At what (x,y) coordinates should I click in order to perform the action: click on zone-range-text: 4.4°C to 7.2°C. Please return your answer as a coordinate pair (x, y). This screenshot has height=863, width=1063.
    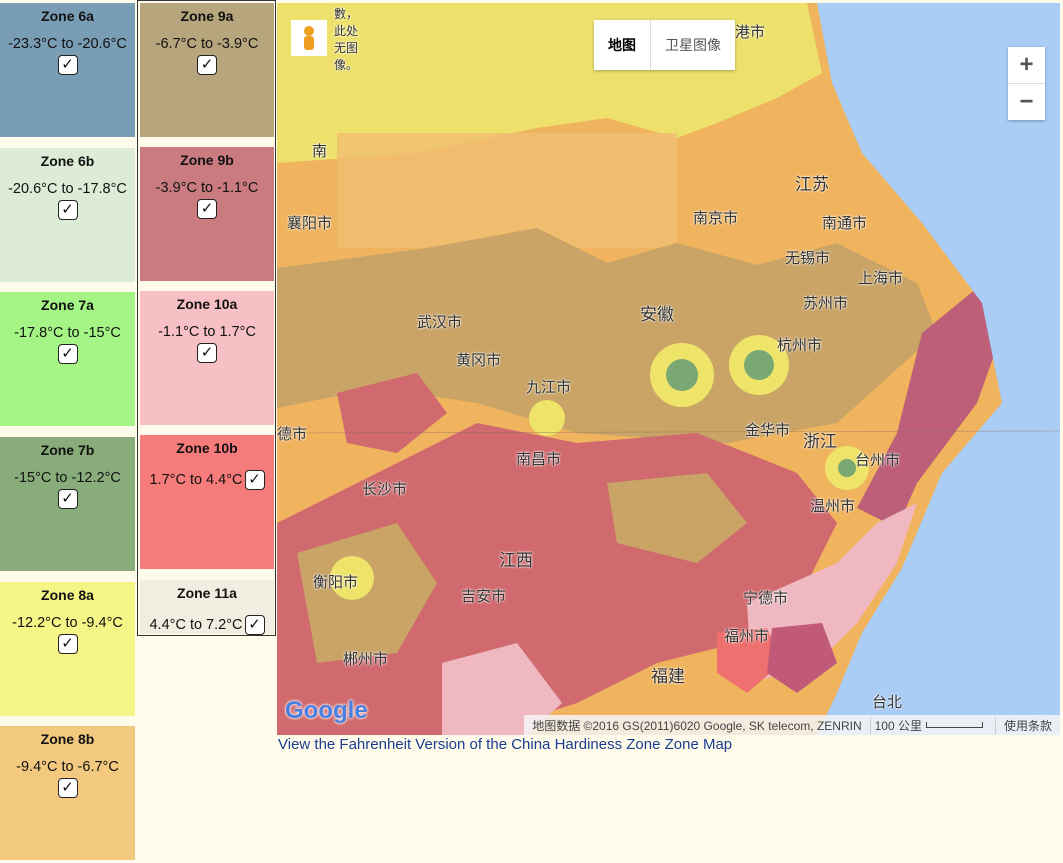
    Looking at the image, I should click on (196, 624).